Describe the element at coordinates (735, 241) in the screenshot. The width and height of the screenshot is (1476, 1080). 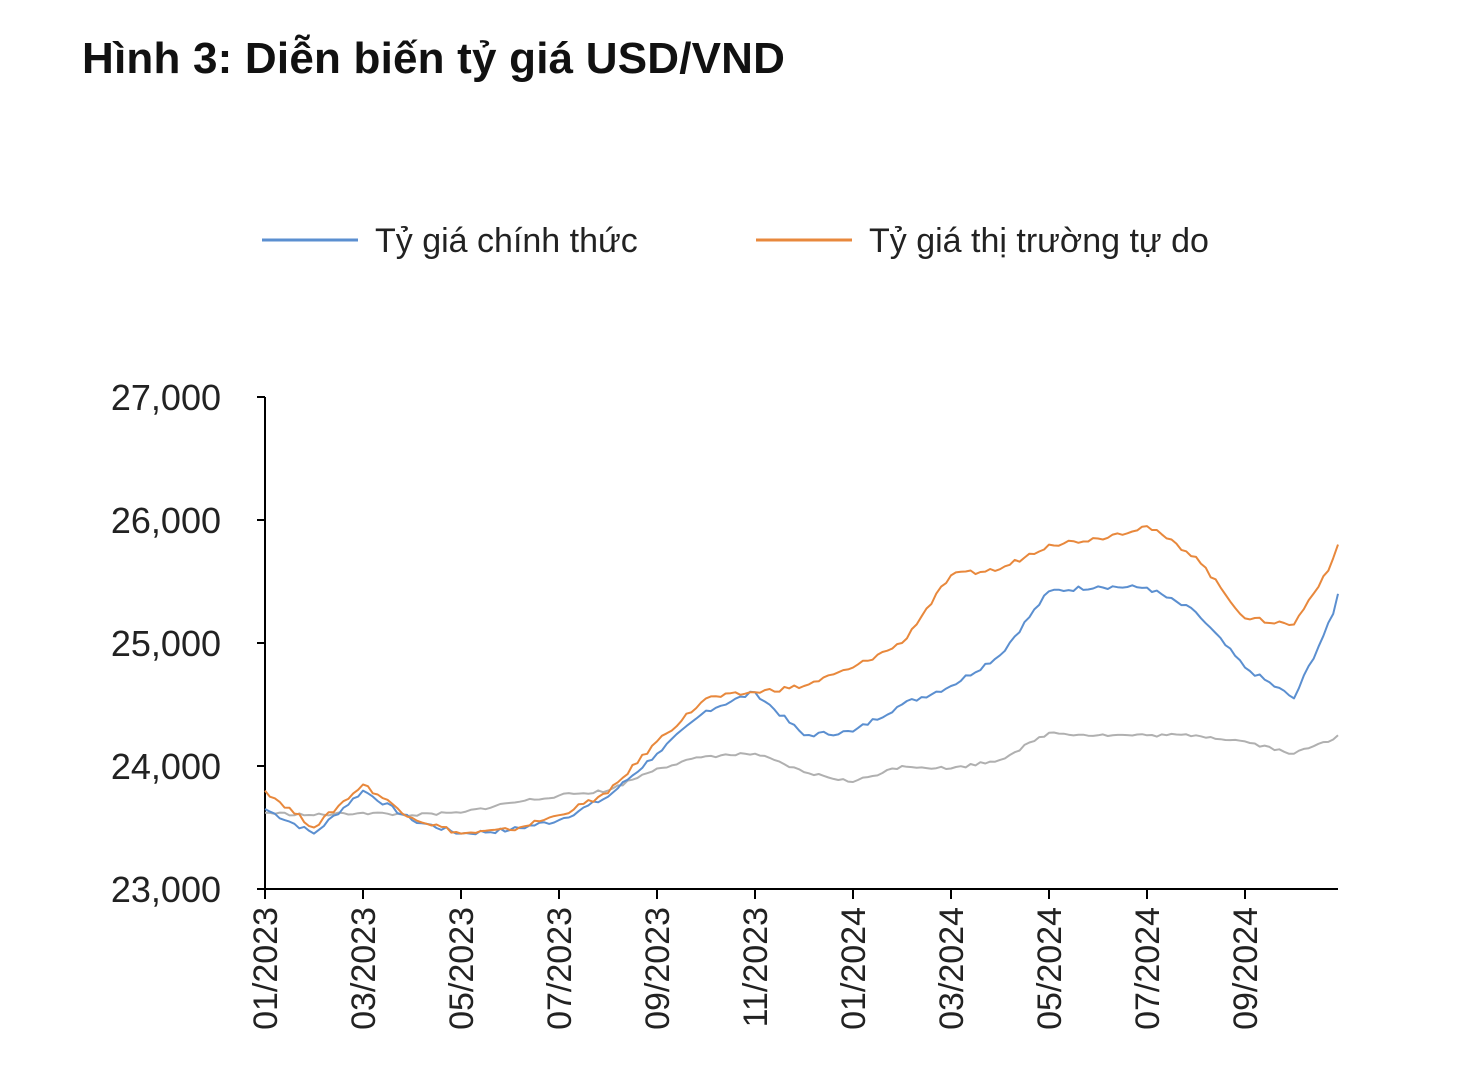
I see `chart-legend: Tỷ giá chính thức Tỷ giá thị trường tự do` at that location.